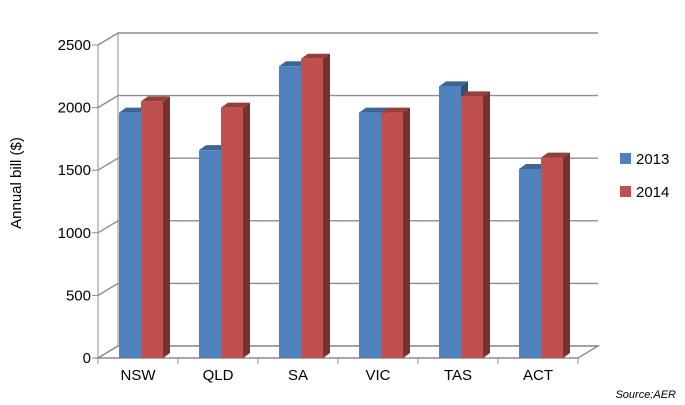 The height and width of the screenshot is (405, 685). What do you see at coordinates (74, 170) in the screenshot?
I see `y-tick-label: 1500` at bounding box center [74, 170].